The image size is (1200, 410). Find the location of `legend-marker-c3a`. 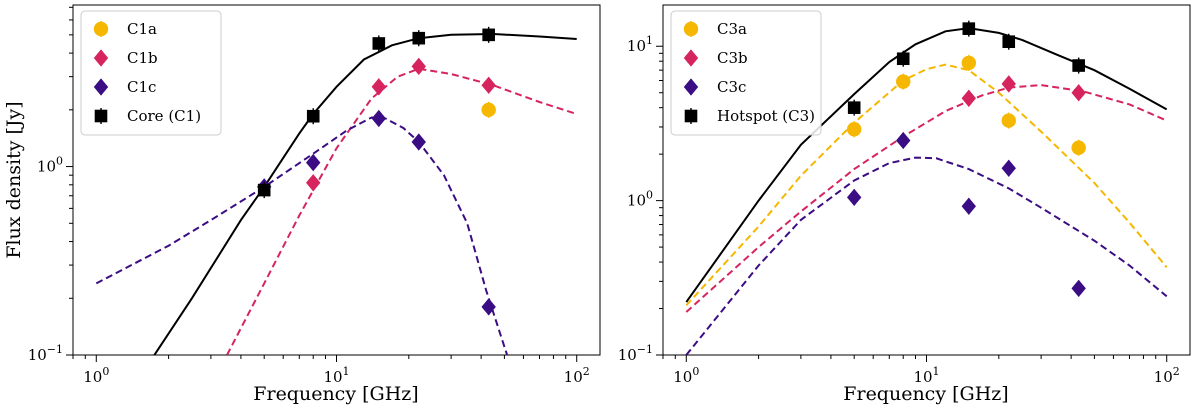

legend-marker-c3a is located at coordinates (691, 29).